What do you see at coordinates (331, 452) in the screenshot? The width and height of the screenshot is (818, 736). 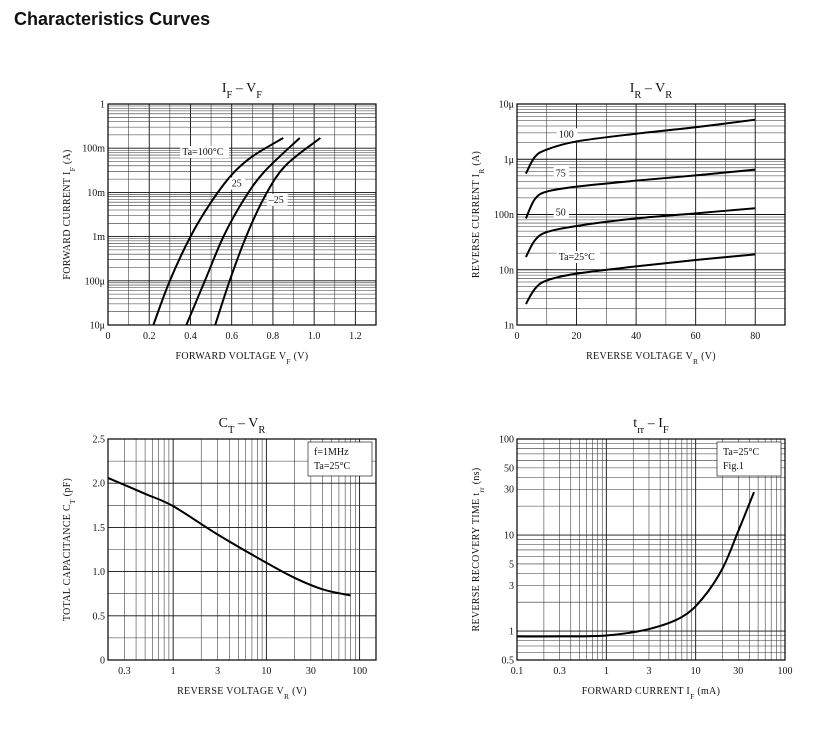 I see `conditions-text: f=1MHz` at bounding box center [331, 452].